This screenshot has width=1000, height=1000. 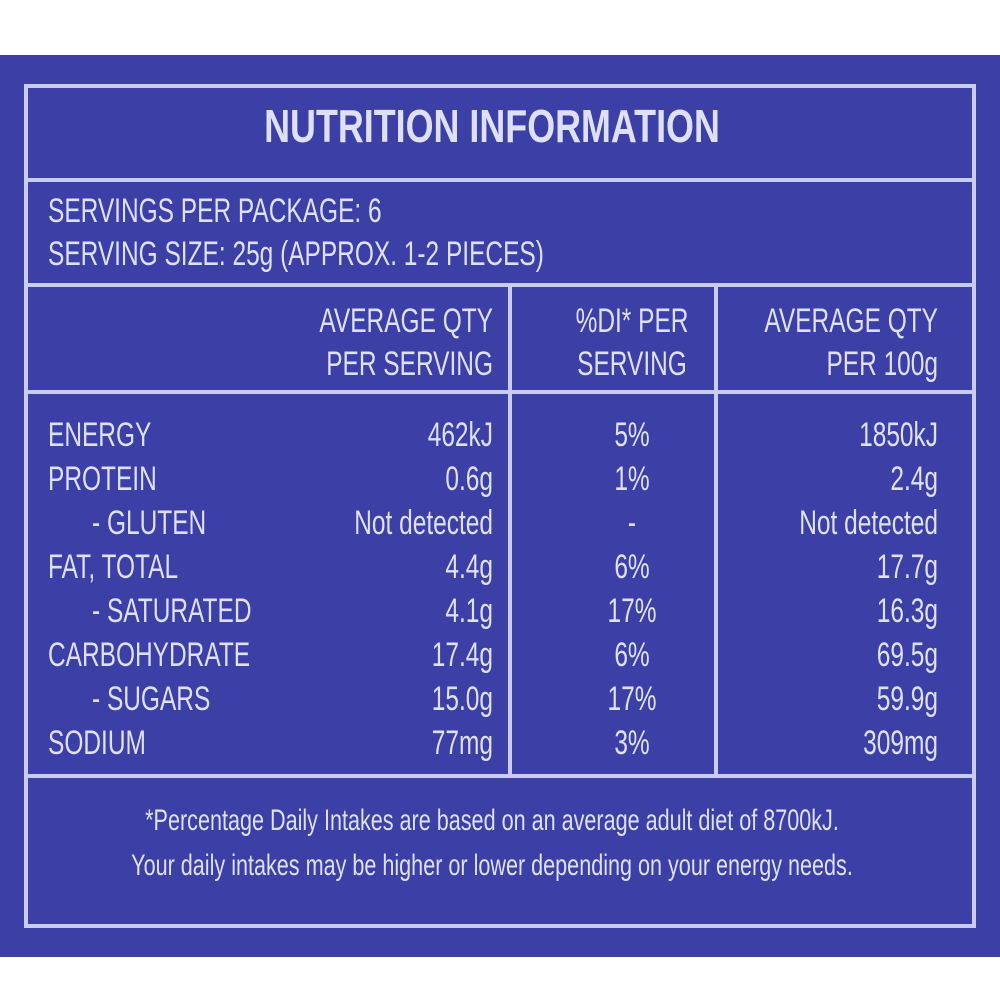 I want to click on row-label: SODIUM, so click(x=97, y=743).